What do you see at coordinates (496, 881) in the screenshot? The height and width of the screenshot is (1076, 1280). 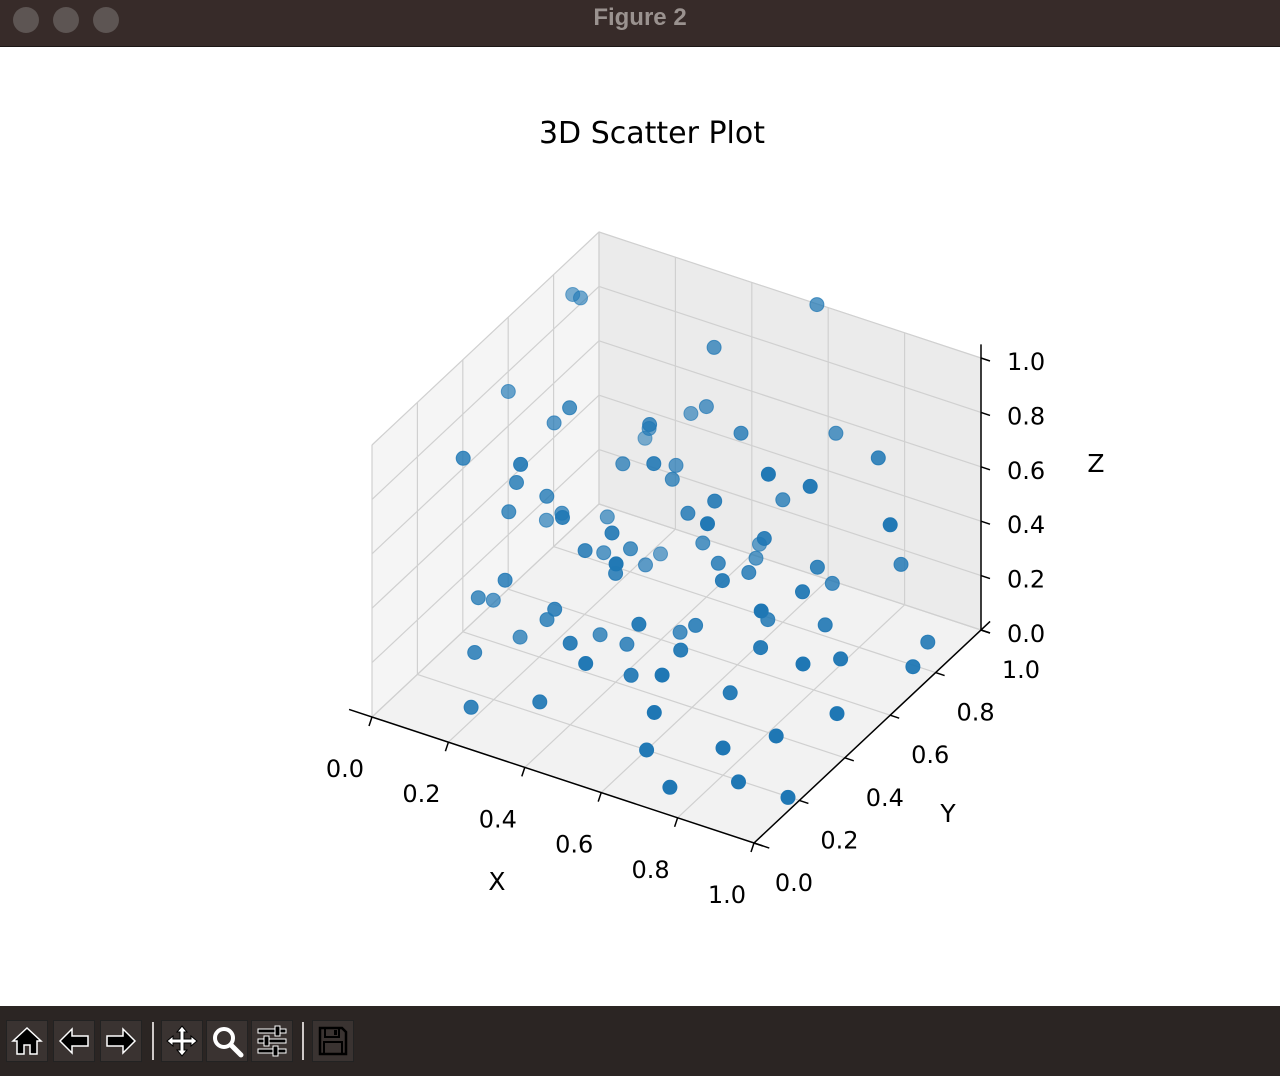 I see `x-axis-label: X` at bounding box center [496, 881].